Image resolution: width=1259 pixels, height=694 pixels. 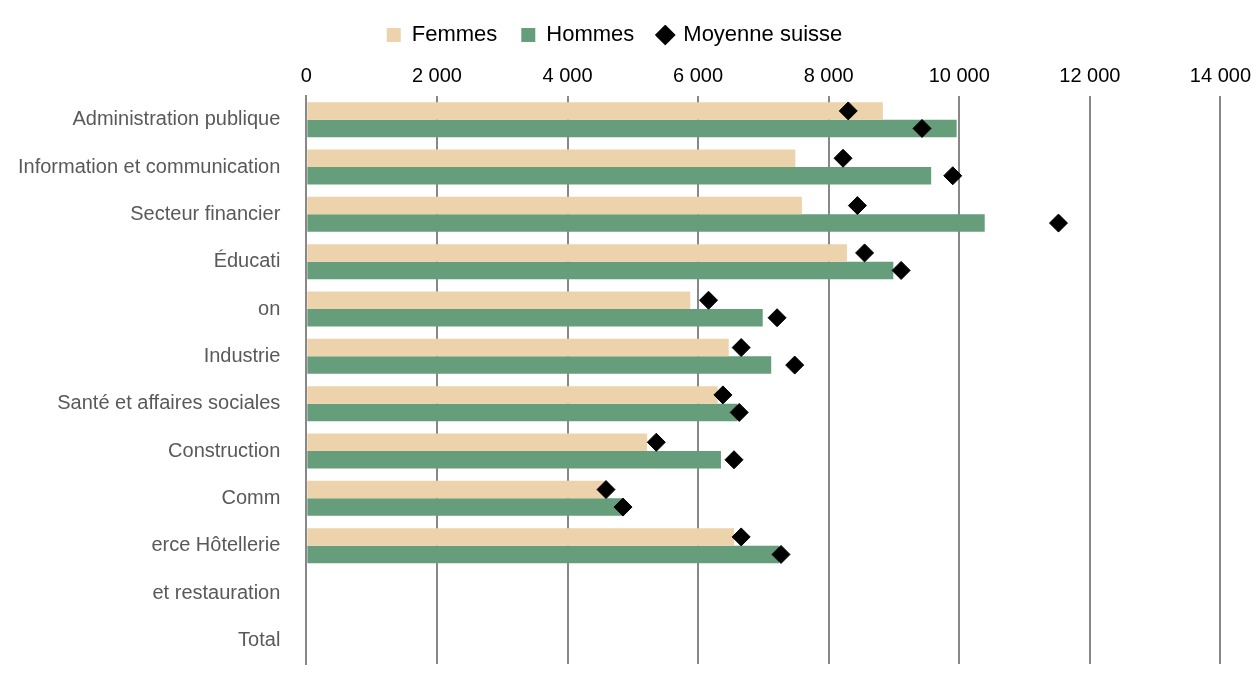 I want to click on y-tick-label: et restauration, so click(x=216, y=591).